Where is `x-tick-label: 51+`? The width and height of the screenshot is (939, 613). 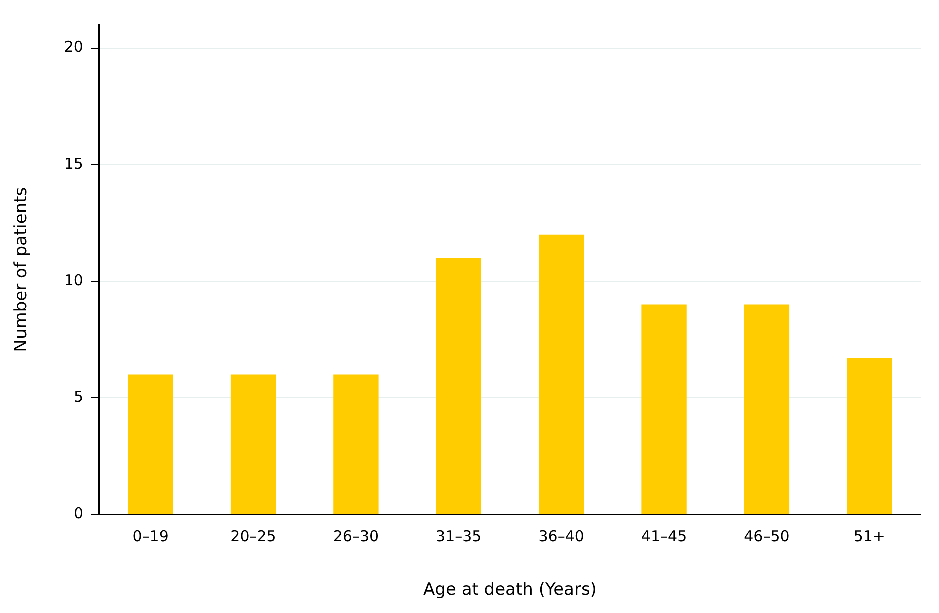 x-tick-label: 51+ is located at coordinates (870, 536).